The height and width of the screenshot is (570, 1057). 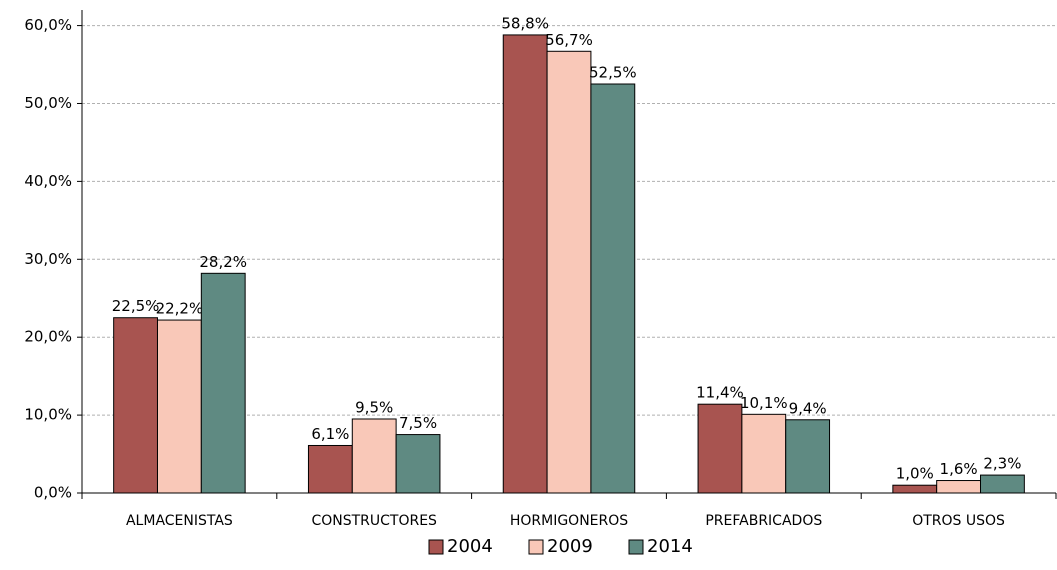 What do you see at coordinates (763, 521) in the screenshot?
I see `x-tick-label: PREFABRICADOS` at bounding box center [763, 521].